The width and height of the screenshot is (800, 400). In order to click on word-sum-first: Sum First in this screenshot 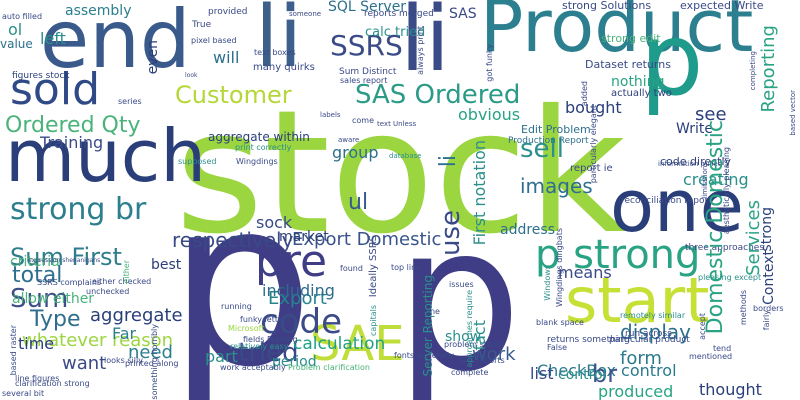, I will do `click(66, 257)`.